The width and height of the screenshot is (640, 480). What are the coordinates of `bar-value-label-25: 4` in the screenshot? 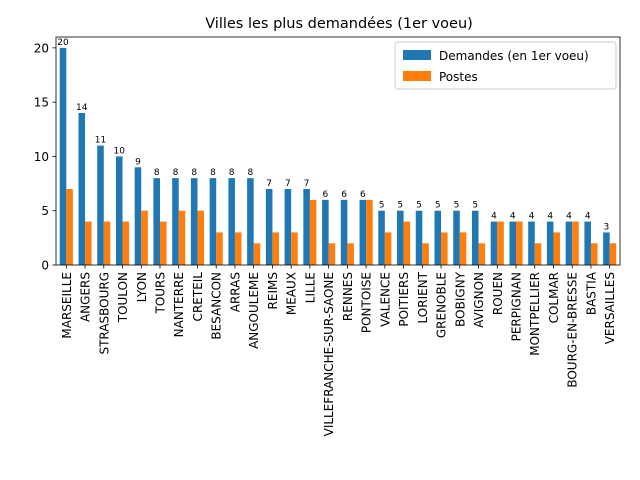 It's located at (532, 217).